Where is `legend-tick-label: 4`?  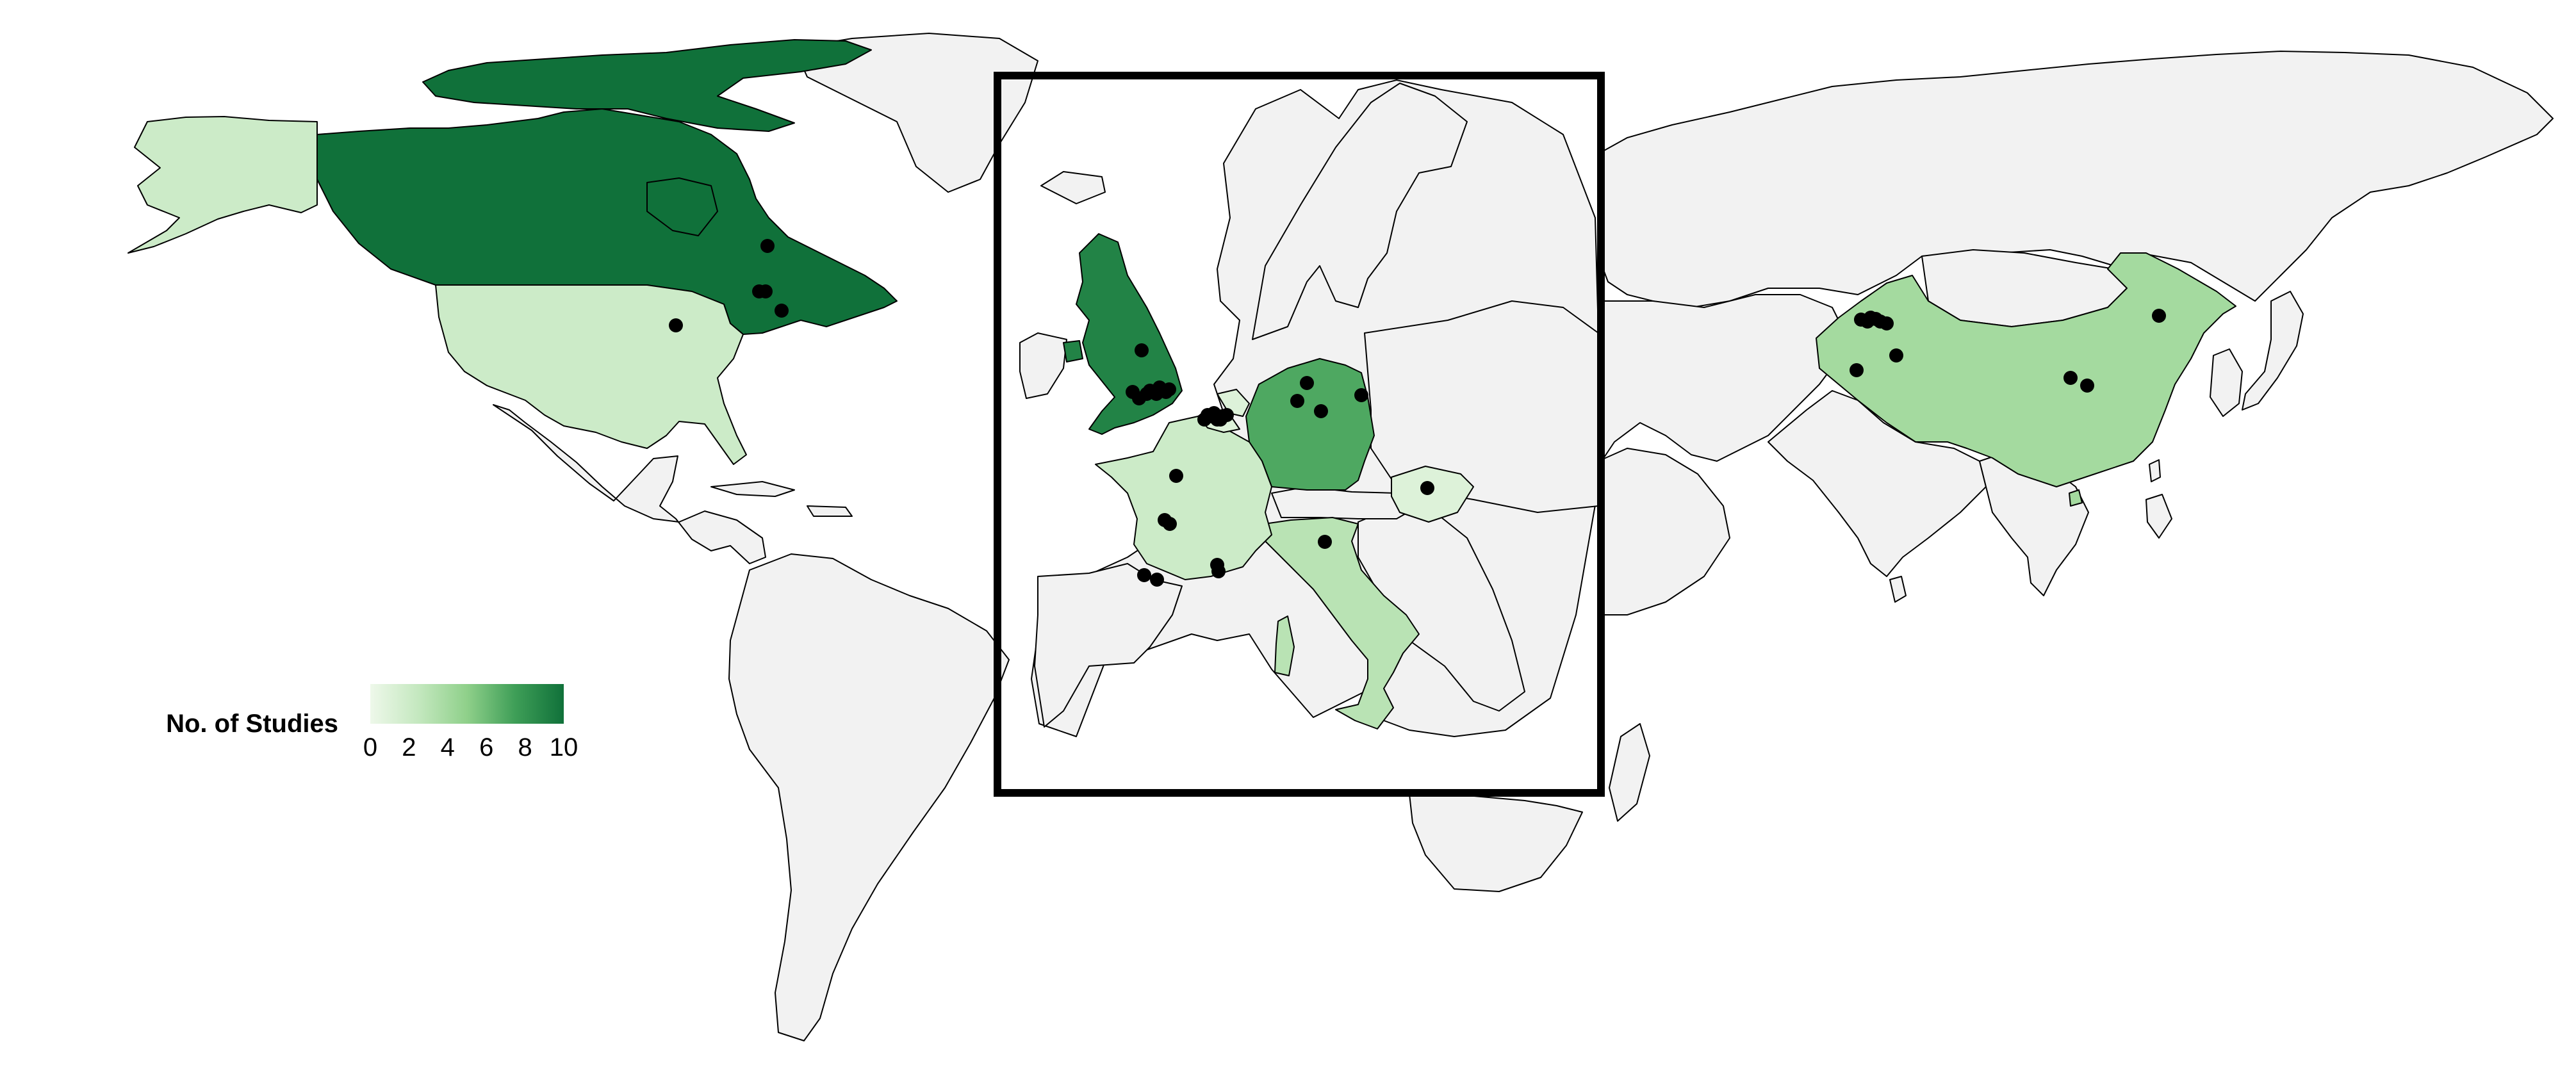
legend-tick-label: 4 is located at coordinates (448, 747).